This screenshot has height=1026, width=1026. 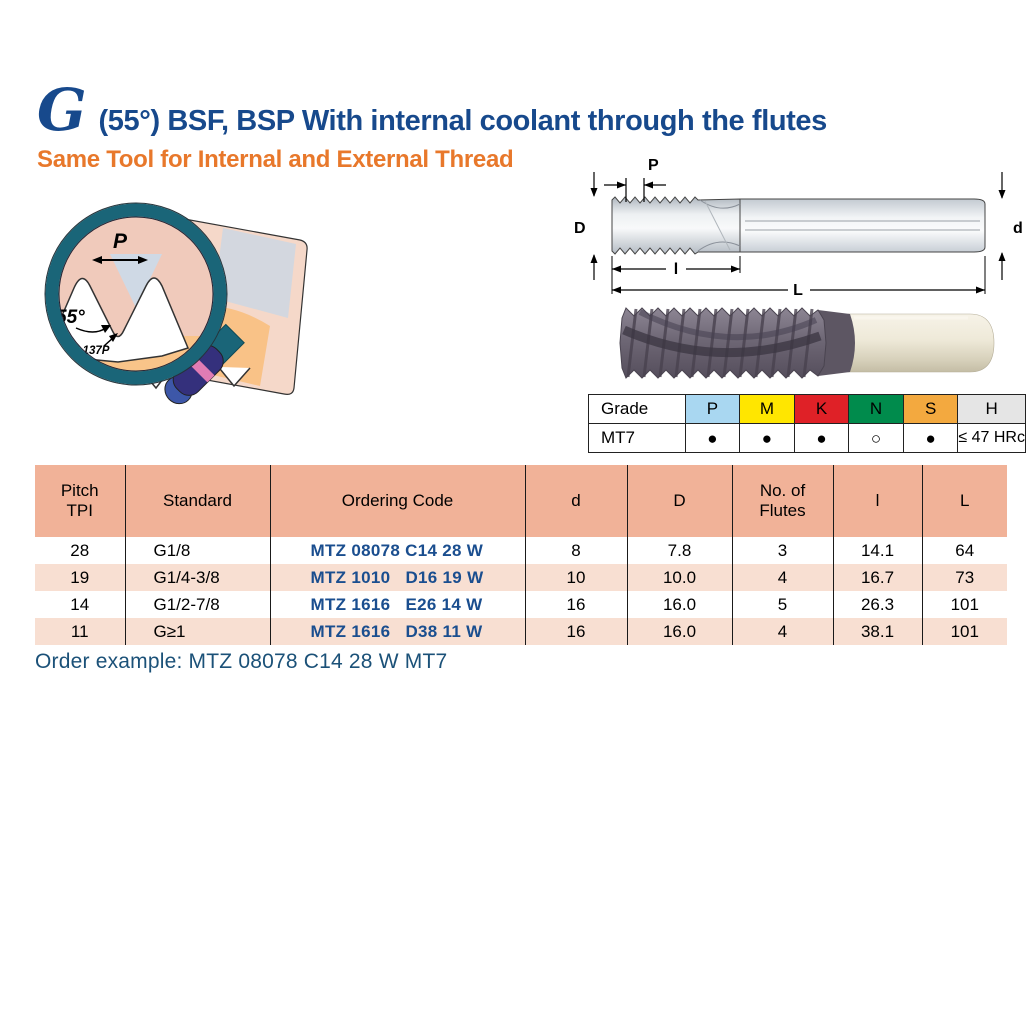 What do you see at coordinates (397, 550) in the screenshot?
I see `ordering-code-cell: MTZ 08078 C14 28 W` at bounding box center [397, 550].